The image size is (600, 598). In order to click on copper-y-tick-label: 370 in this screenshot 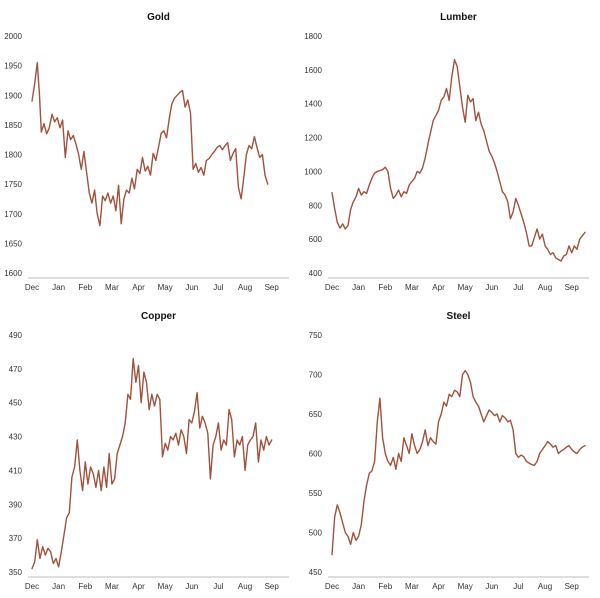, I will do `click(16, 538)`.